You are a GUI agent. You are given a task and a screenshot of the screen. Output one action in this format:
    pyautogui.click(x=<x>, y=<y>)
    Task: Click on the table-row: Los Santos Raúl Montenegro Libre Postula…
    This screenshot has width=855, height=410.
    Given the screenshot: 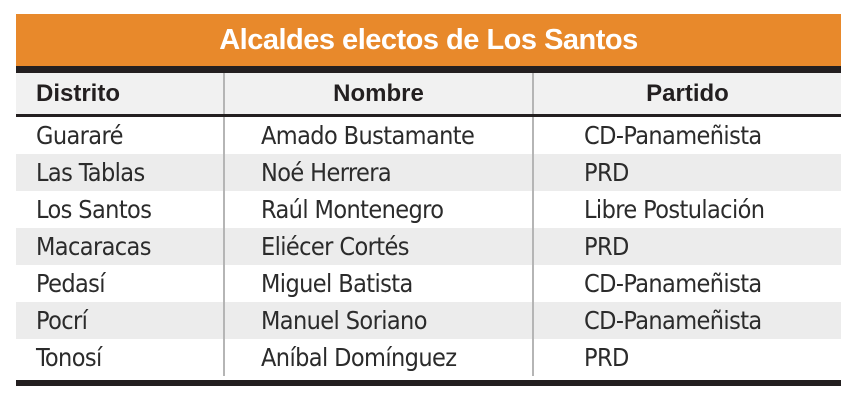 What is the action you would take?
    pyautogui.click(x=428, y=209)
    